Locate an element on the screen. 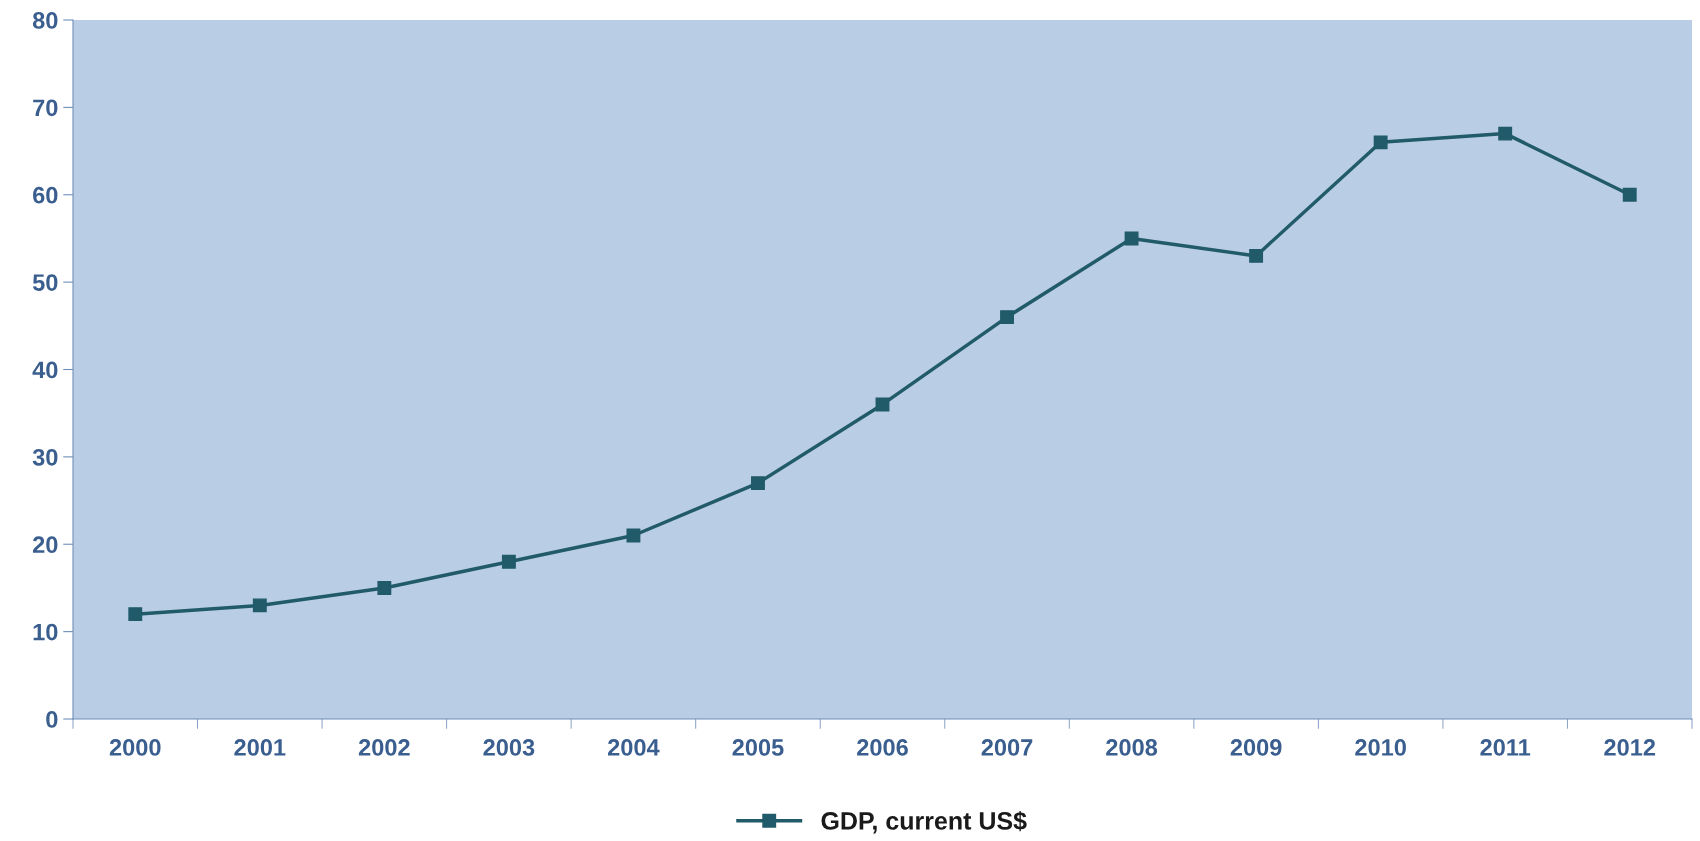 The height and width of the screenshot is (841, 1700). y-tick-label: 60 is located at coordinates (45, 195).